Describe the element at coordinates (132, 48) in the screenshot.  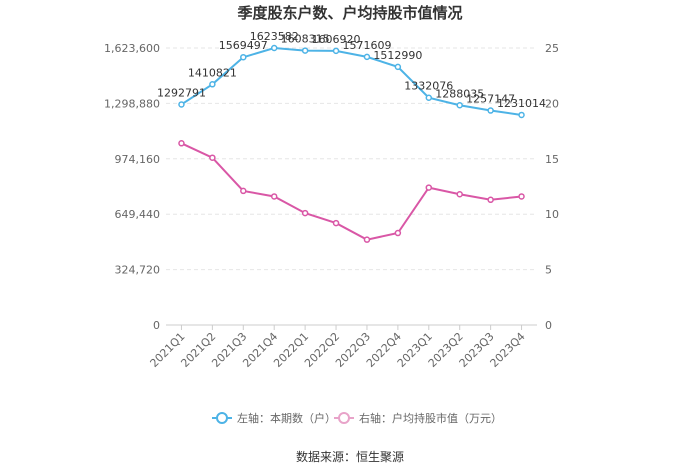
I see `y-left-tick-label: 1,623,600` at that location.